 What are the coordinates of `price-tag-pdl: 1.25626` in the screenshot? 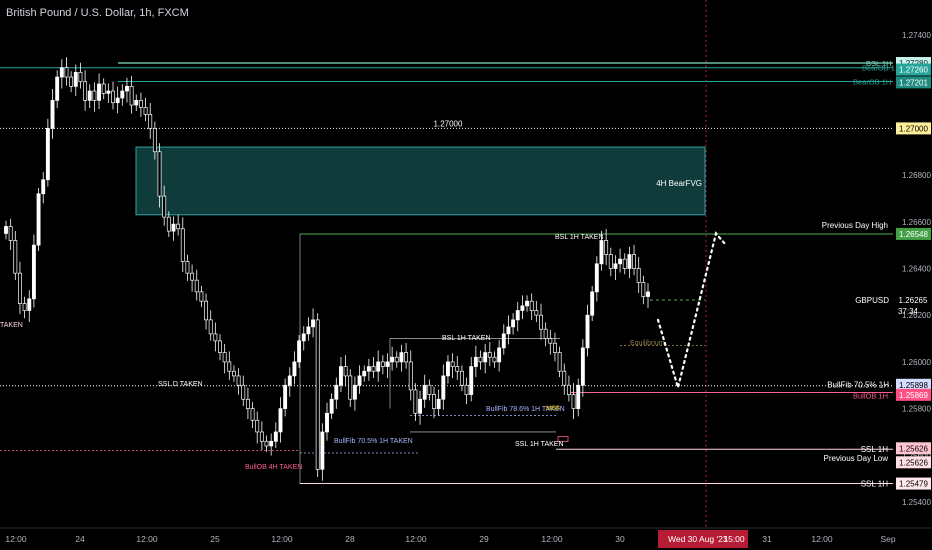 It's located at (913, 462).